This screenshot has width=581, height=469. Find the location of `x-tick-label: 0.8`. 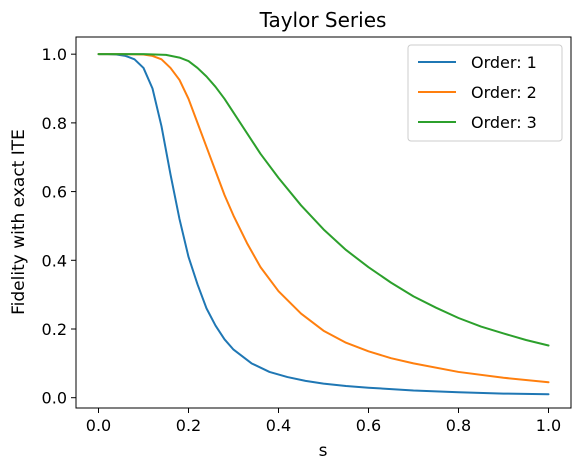

x-tick-label: 0.8 is located at coordinates (458, 425).